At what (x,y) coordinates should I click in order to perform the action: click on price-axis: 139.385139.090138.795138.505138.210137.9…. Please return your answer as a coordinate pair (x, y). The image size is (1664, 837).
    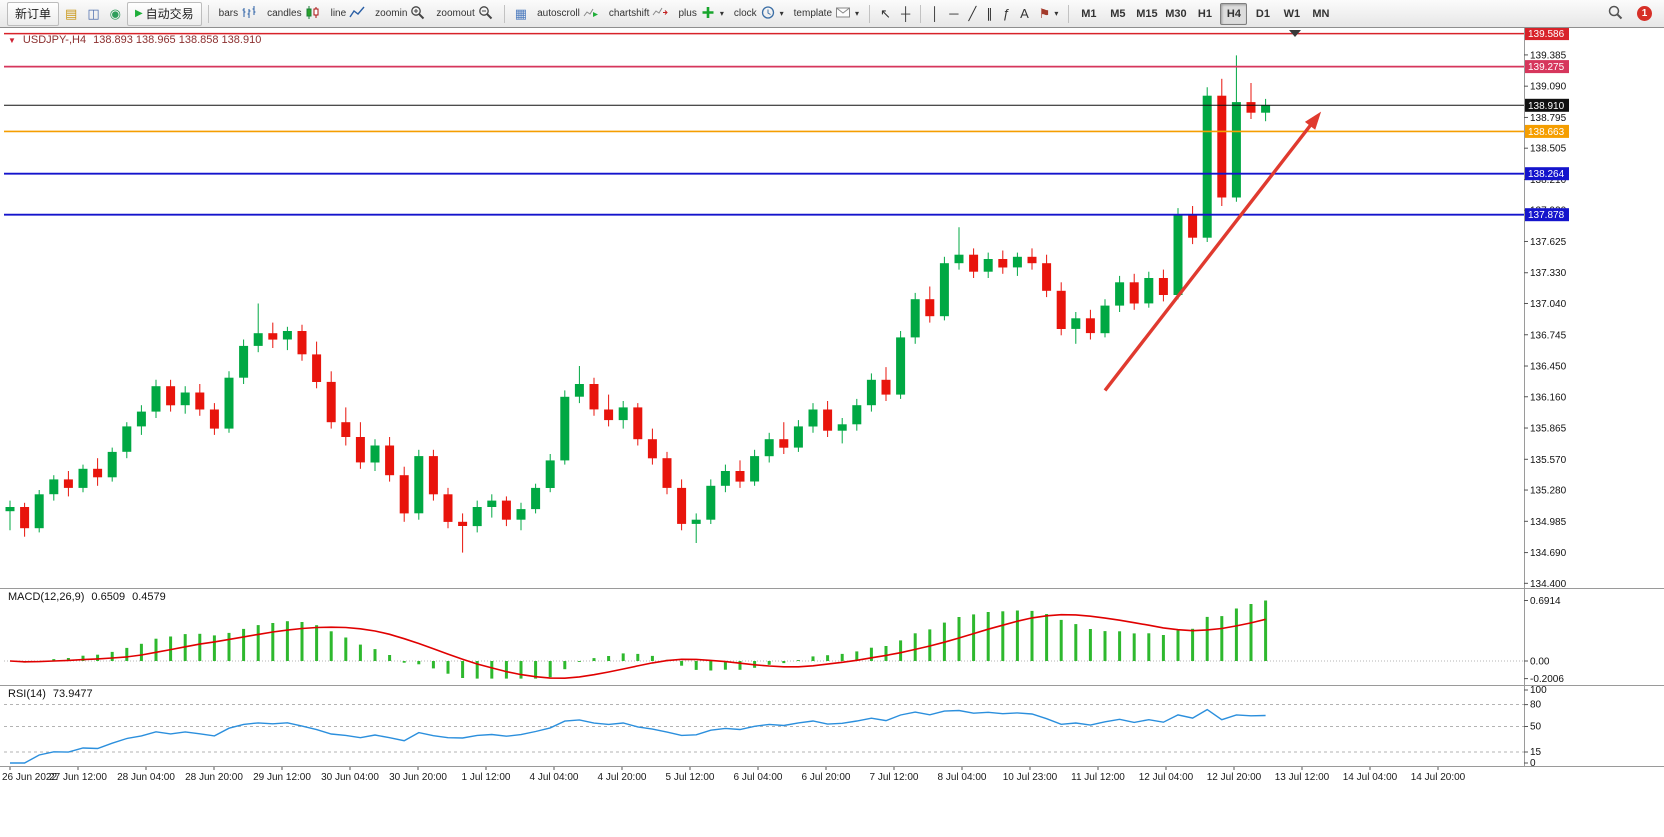
    Looking at the image, I should click on (1545, 320).